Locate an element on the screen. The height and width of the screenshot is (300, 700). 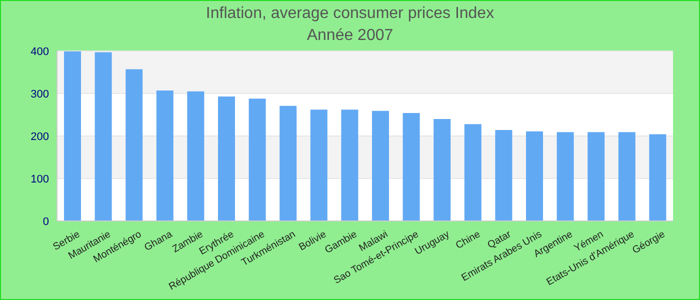
x-tick-label: Chine is located at coordinates (468, 240).